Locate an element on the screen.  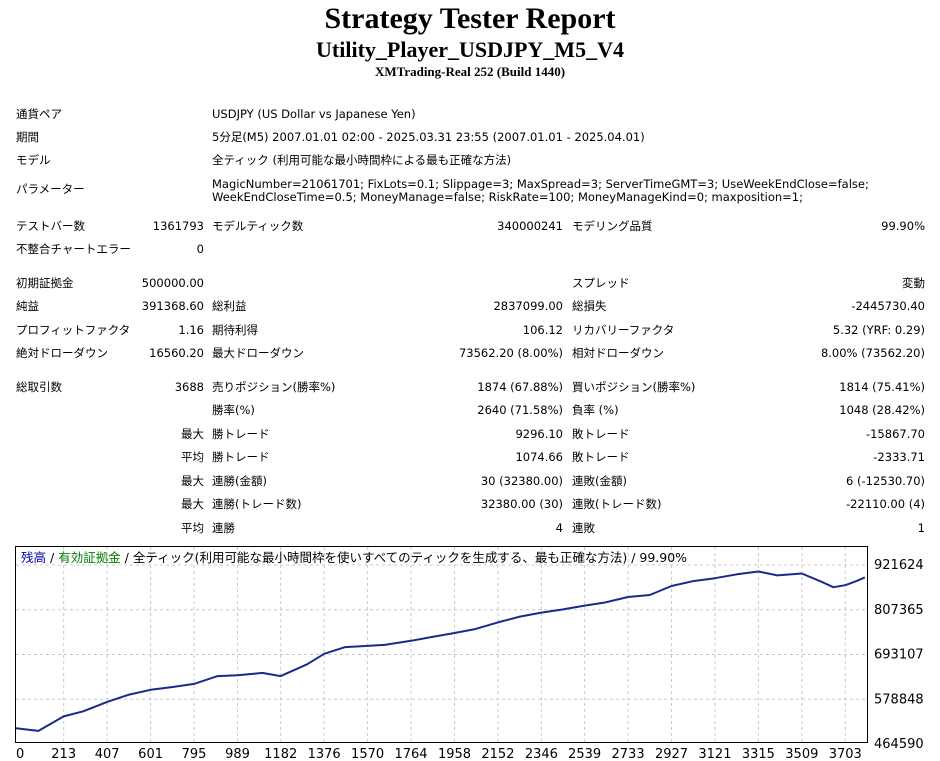
y-tick-label: 921624 is located at coordinates (899, 565).